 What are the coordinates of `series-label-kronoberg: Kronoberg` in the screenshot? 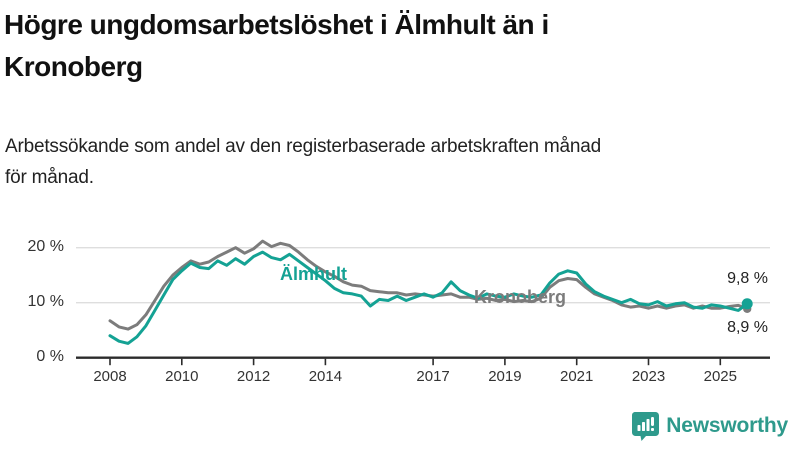 It's located at (520, 297).